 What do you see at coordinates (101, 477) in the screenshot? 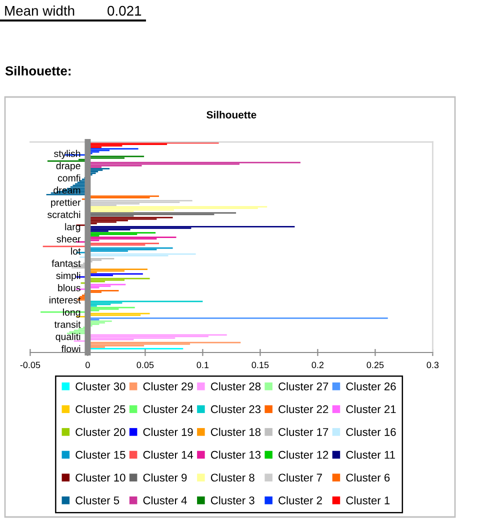
I see `legend-label: Cluster 10` at bounding box center [101, 477].